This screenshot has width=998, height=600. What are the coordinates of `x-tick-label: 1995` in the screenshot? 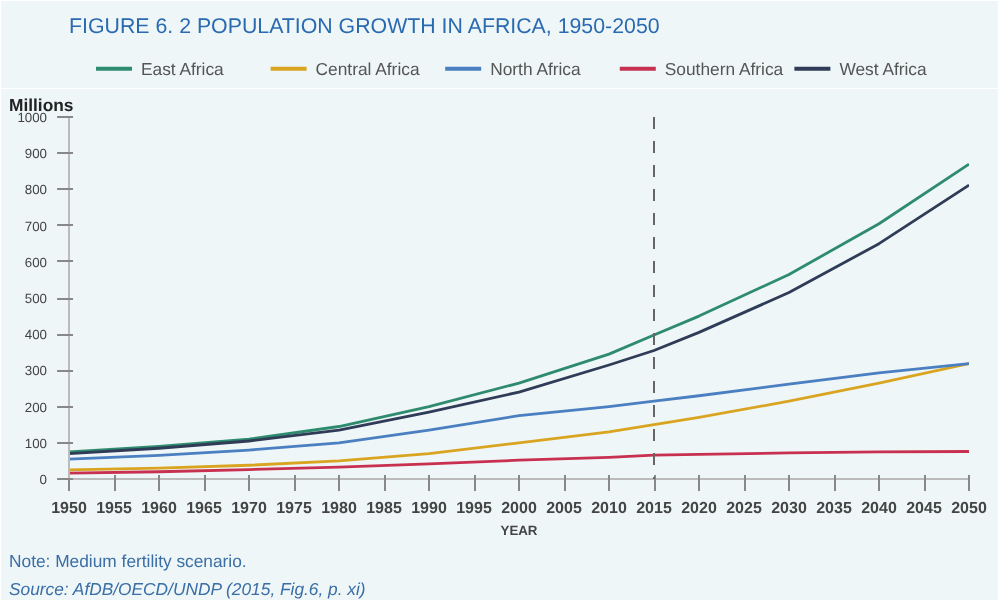 It's located at (474, 508).